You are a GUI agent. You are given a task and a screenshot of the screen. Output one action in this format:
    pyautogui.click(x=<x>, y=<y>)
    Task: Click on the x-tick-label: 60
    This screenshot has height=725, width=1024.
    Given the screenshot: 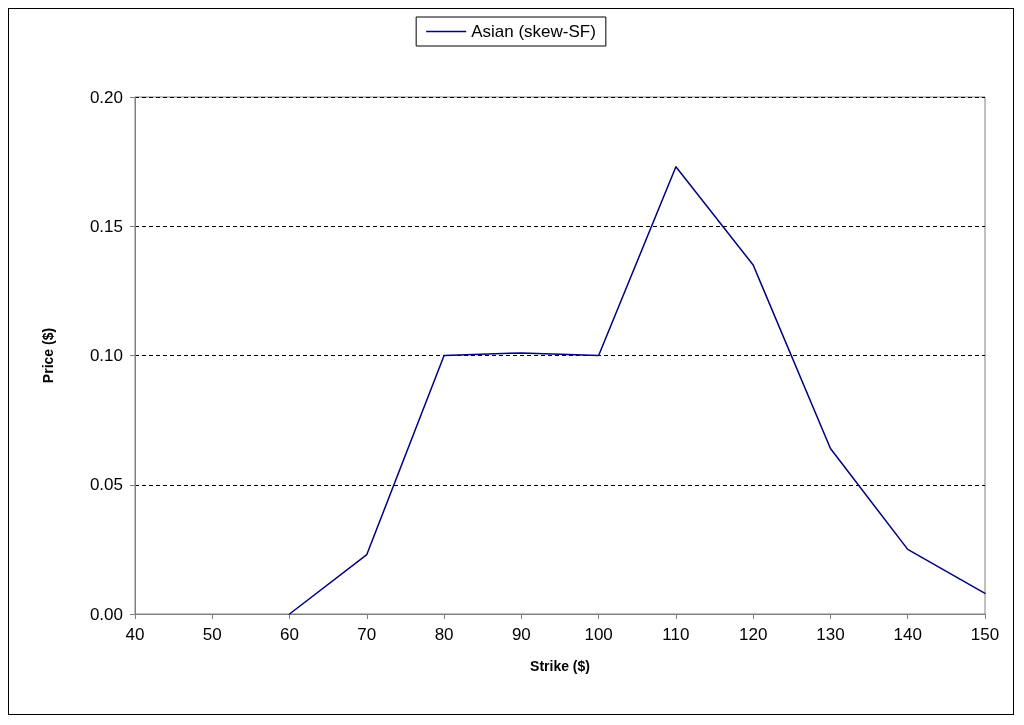 What is the action you would take?
    pyautogui.click(x=290, y=634)
    